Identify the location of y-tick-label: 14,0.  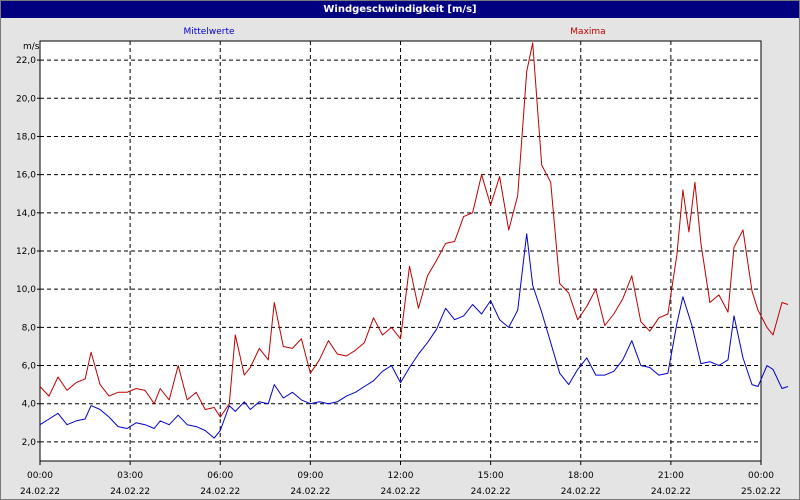
(26, 214).